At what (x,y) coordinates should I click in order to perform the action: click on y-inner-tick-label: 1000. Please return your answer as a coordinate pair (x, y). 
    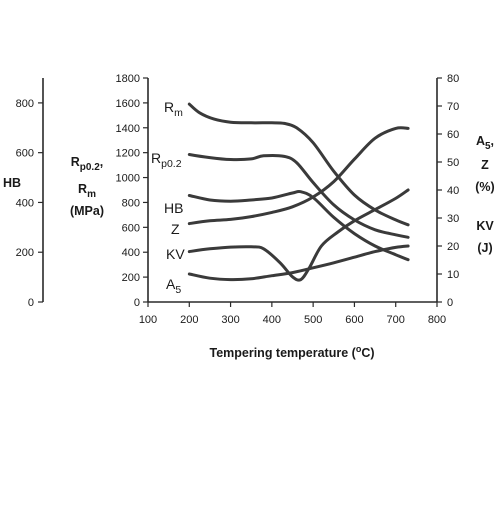
    Looking at the image, I should click on (128, 179).